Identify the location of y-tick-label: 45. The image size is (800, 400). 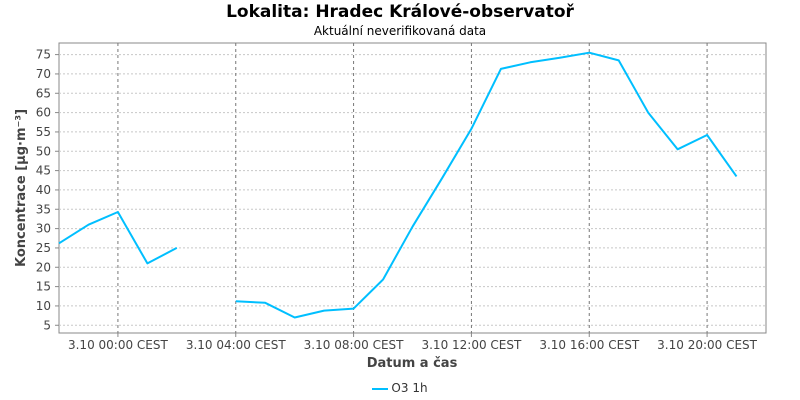
(43, 171).